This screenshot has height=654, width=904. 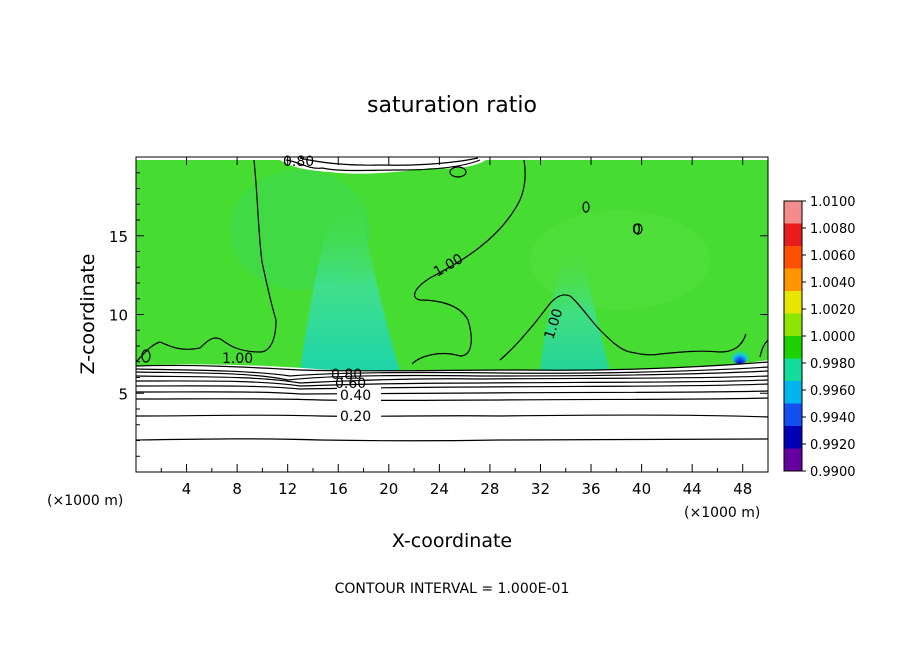 What do you see at coordinates (118, 237) in the screenshot?
I see `y-tick-label: 15` at bounding box center [118, 237].